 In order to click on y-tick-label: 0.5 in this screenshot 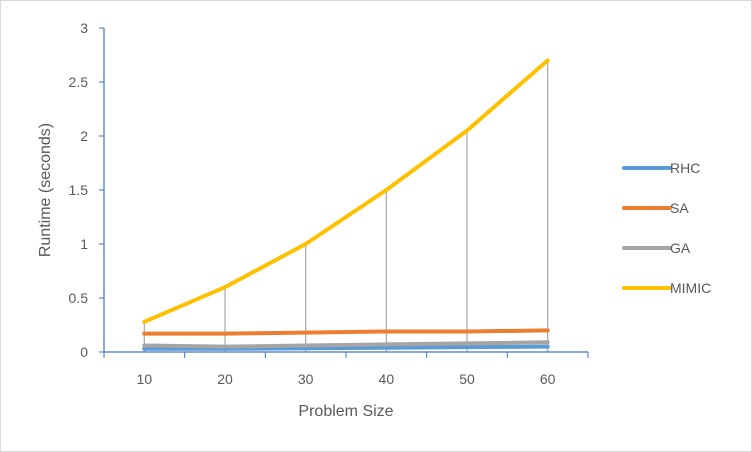, I will do `click(79, 298)`.